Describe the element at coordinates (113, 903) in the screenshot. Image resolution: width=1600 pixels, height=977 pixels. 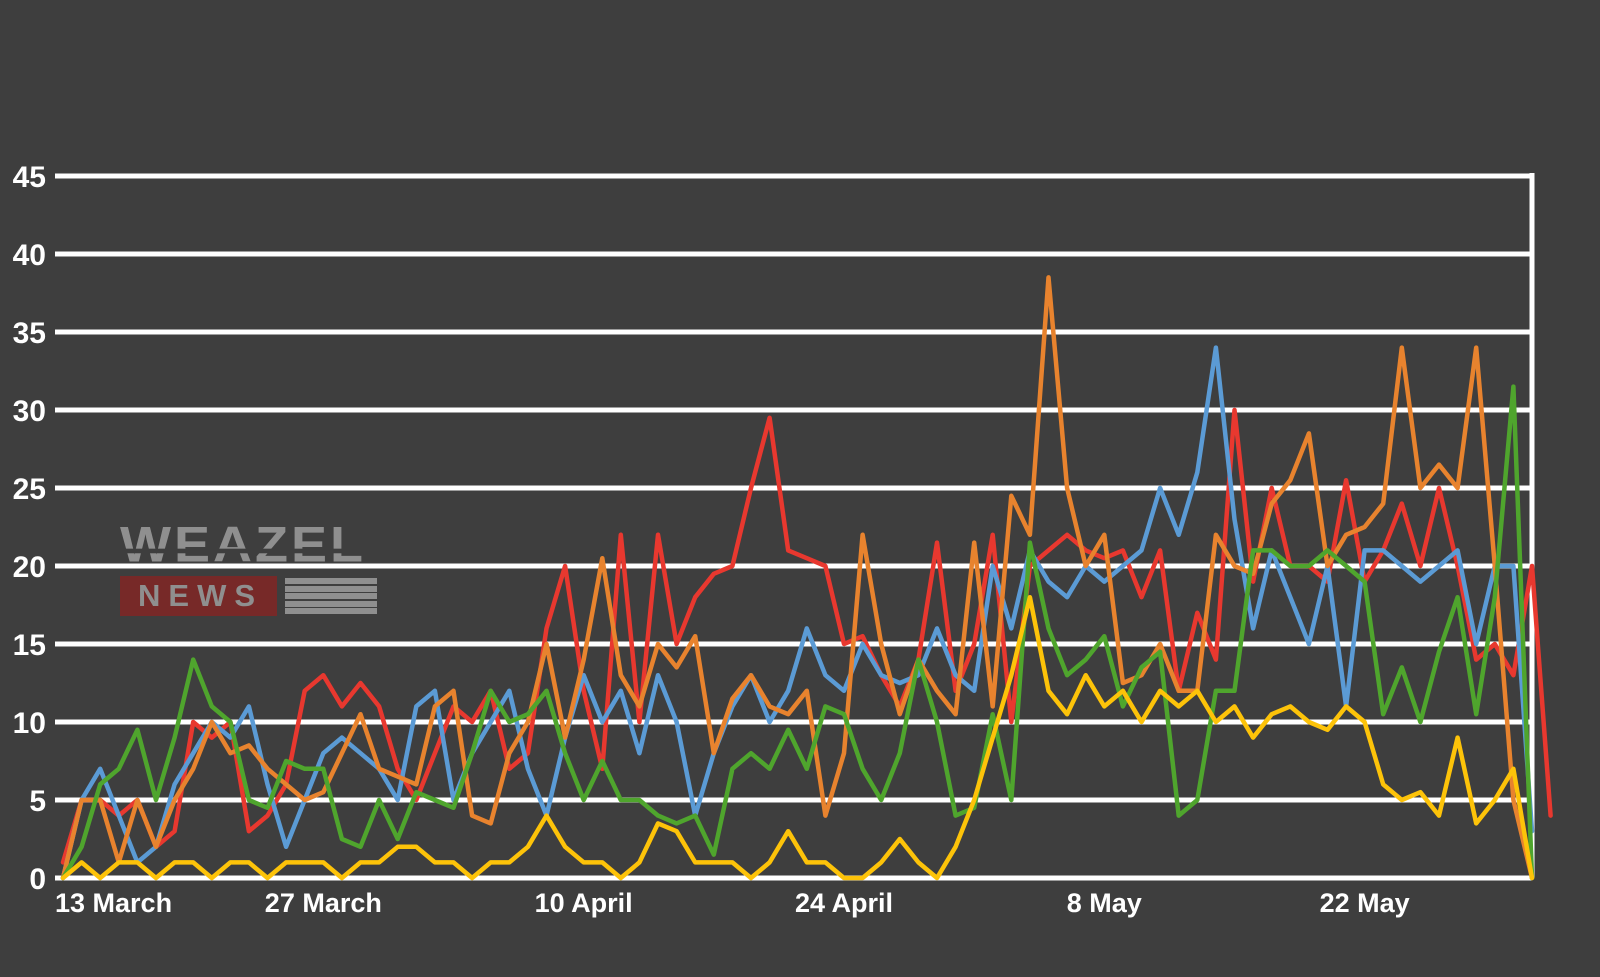
I see `x-axis-label: 13 March` at that location.